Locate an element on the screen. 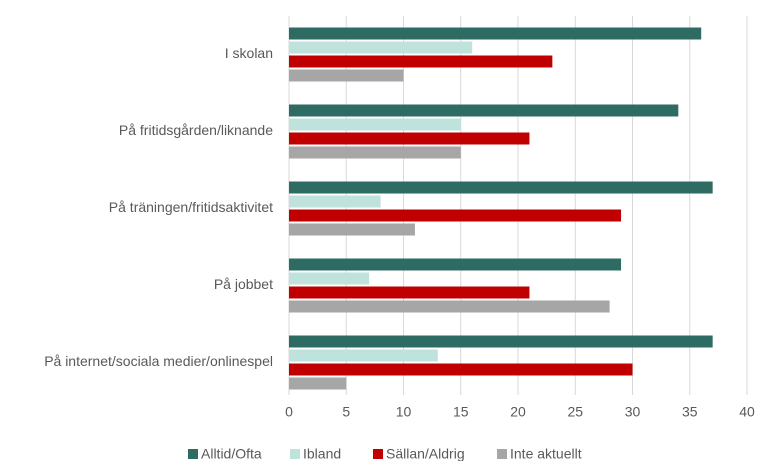 This screenshot has height=461, width=760. legend-label: Inte aktuellt is located at coordinates (546, 453).